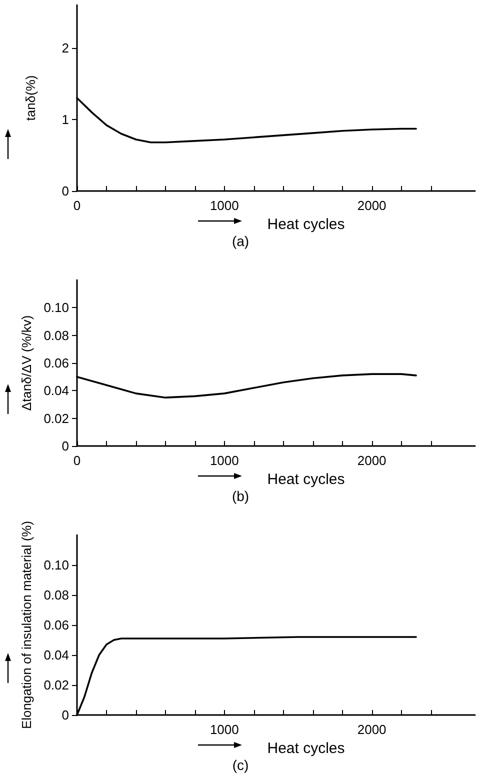 This screenshot has height=779, width=481. I want to click on text: (b), so click(241, 496).